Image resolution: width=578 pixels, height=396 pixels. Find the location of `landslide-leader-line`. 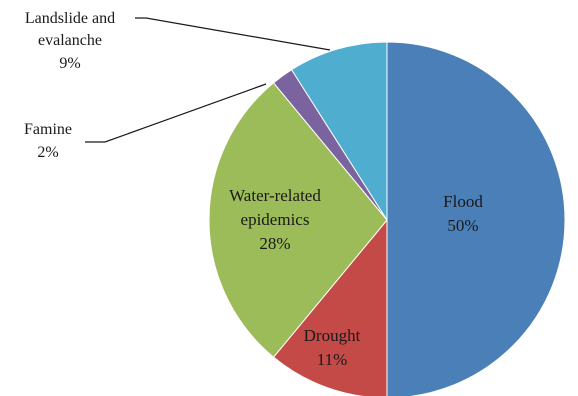

landslide-leader-line is located at coordinates (233, 34).